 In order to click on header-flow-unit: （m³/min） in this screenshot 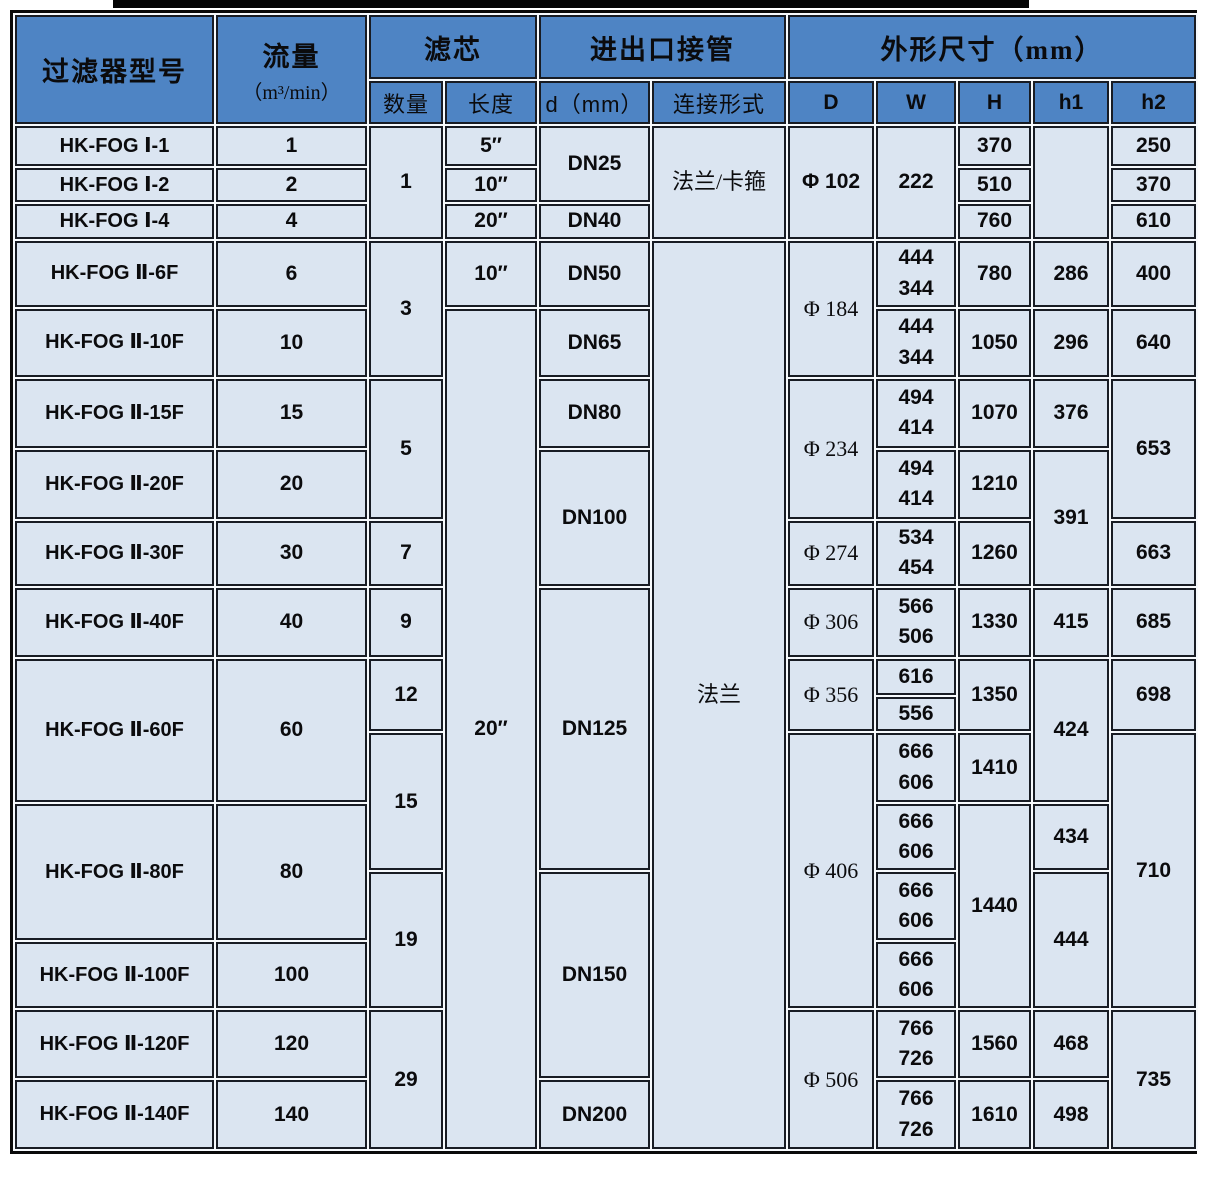, I will do `click(291, 92)`.